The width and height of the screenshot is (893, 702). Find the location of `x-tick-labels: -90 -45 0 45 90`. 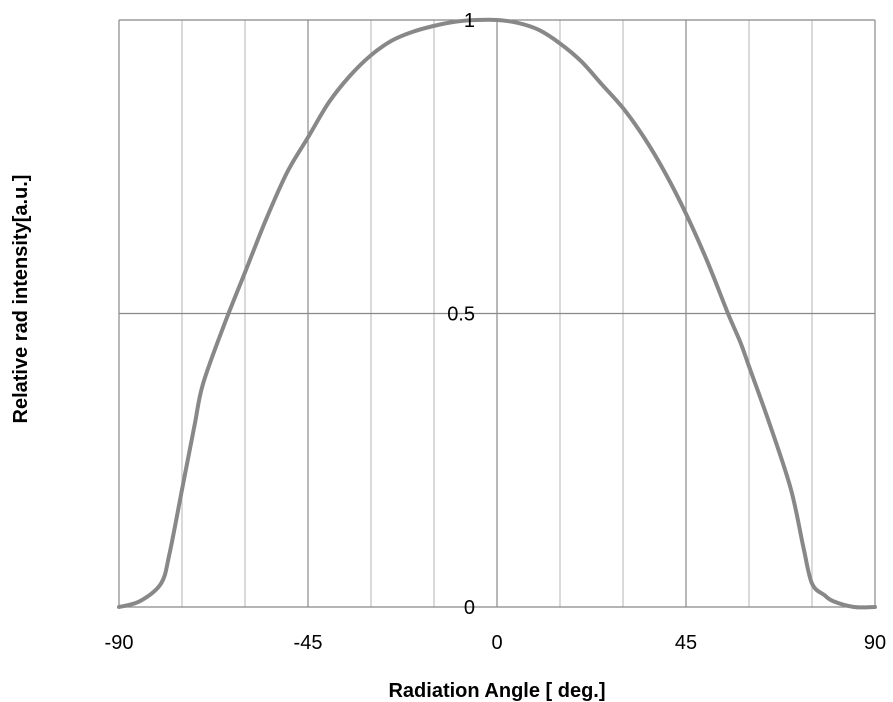

x-tick-labels: -90 -45 0 45 90 is located at coordinates (496, 643).